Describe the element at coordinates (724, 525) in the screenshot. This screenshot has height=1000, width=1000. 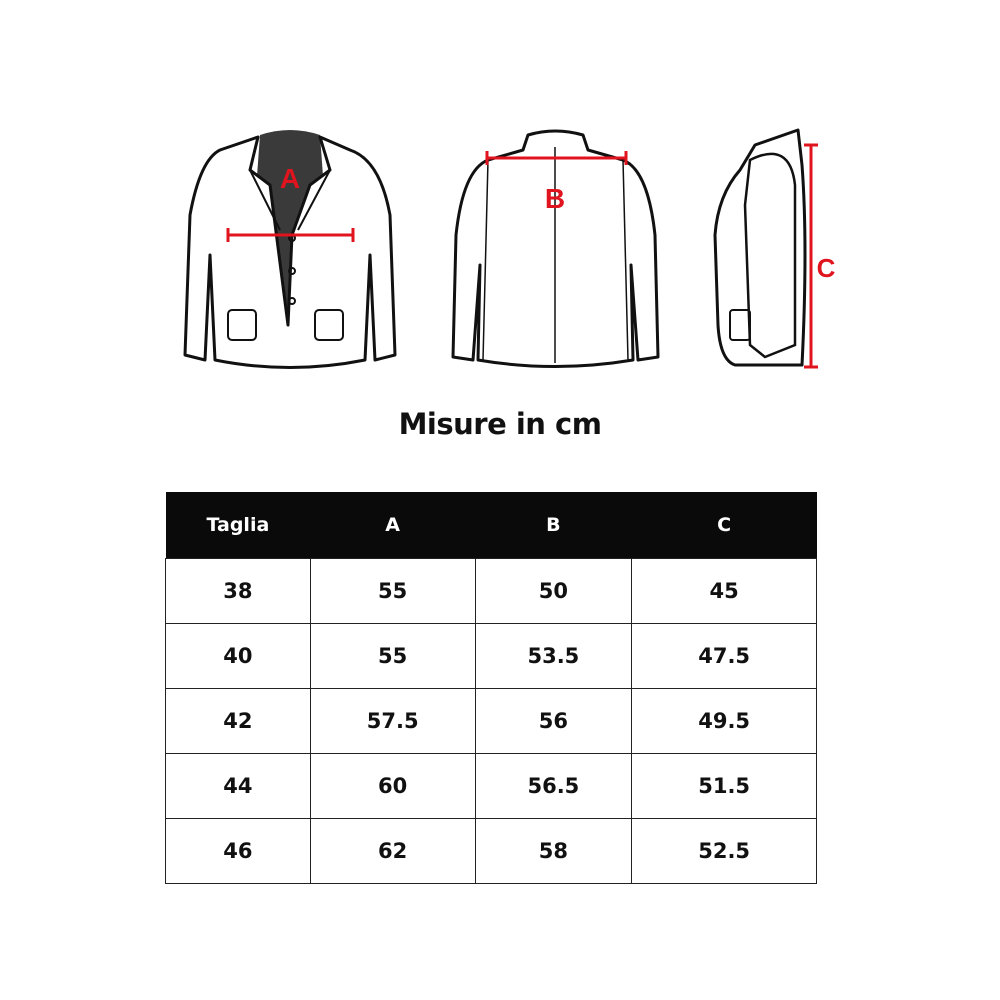
I see `header-c: C` at that location.